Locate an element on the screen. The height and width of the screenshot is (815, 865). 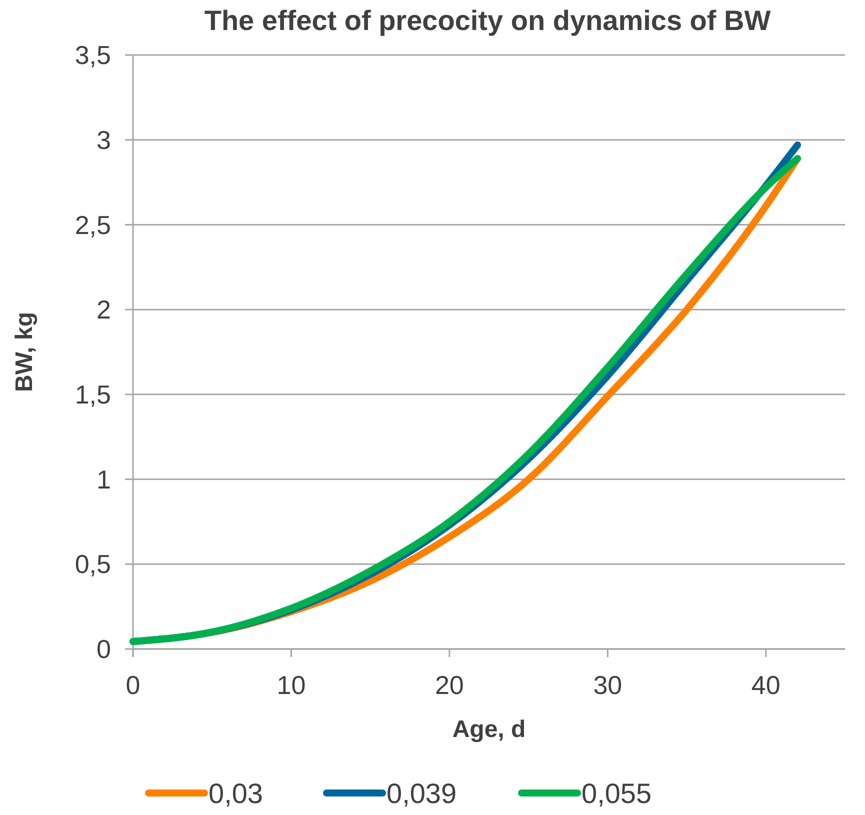
y-axis-title: BW, kg is located at coordinates (24, 352).